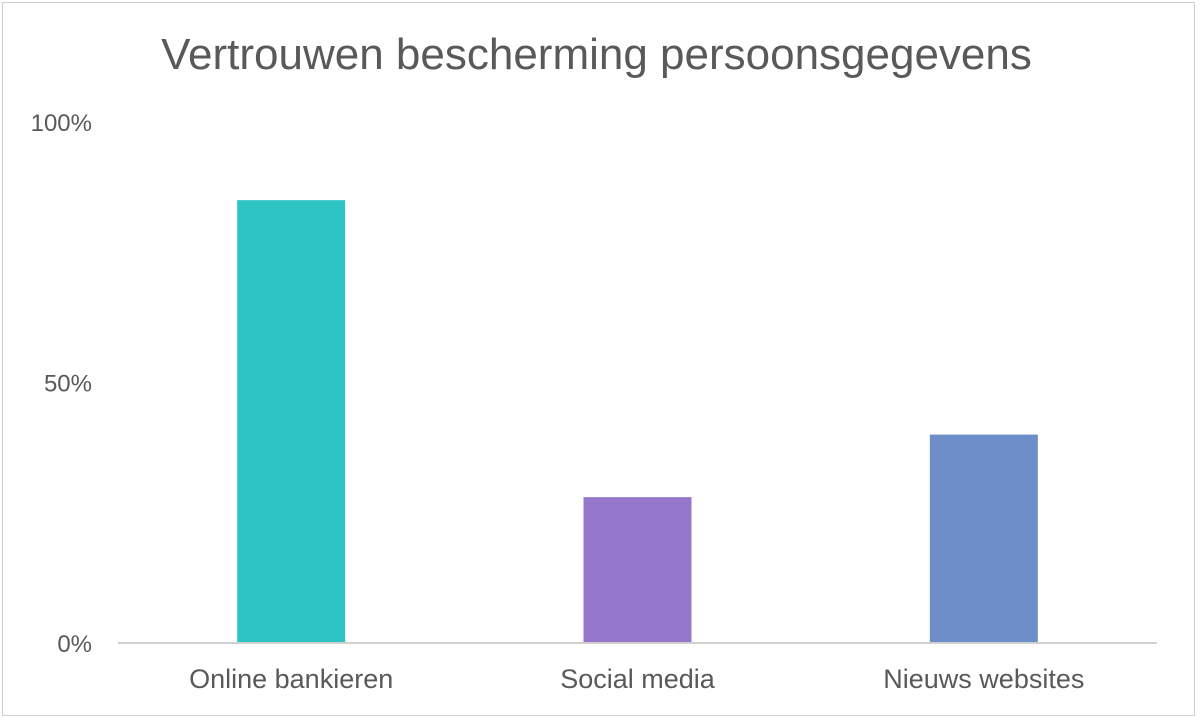  What do you see at coordinates (291, 679) in the screenshot?
I see `x-tick-label: Online bankieren` at bounding box center [291, 679].